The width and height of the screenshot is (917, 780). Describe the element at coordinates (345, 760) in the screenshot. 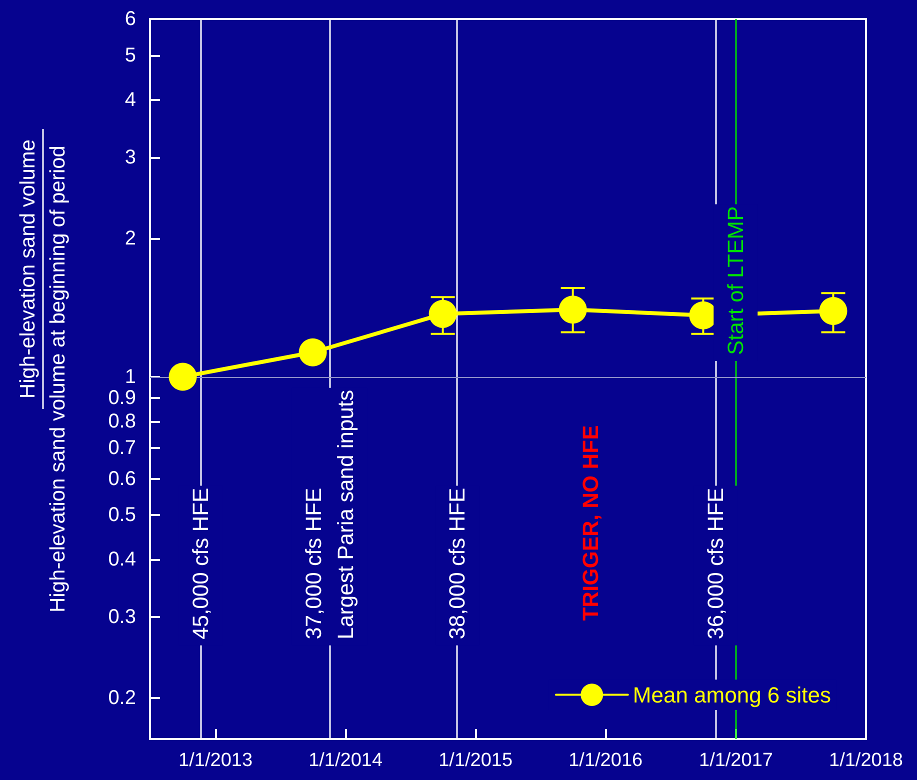

I see `x-tick-label: 1/1/2014` at that location.